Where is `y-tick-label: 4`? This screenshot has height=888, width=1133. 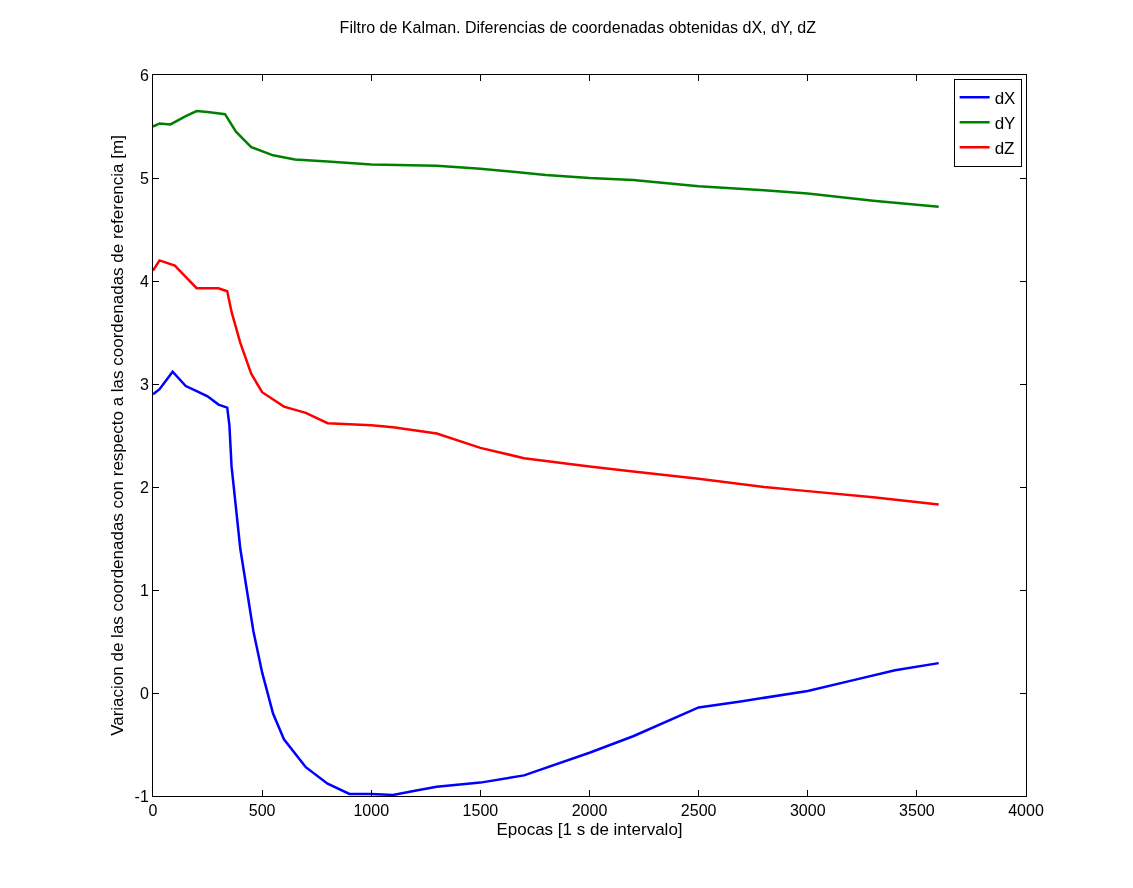 y-tick-label: 4 is located at coordinates (144, 281).